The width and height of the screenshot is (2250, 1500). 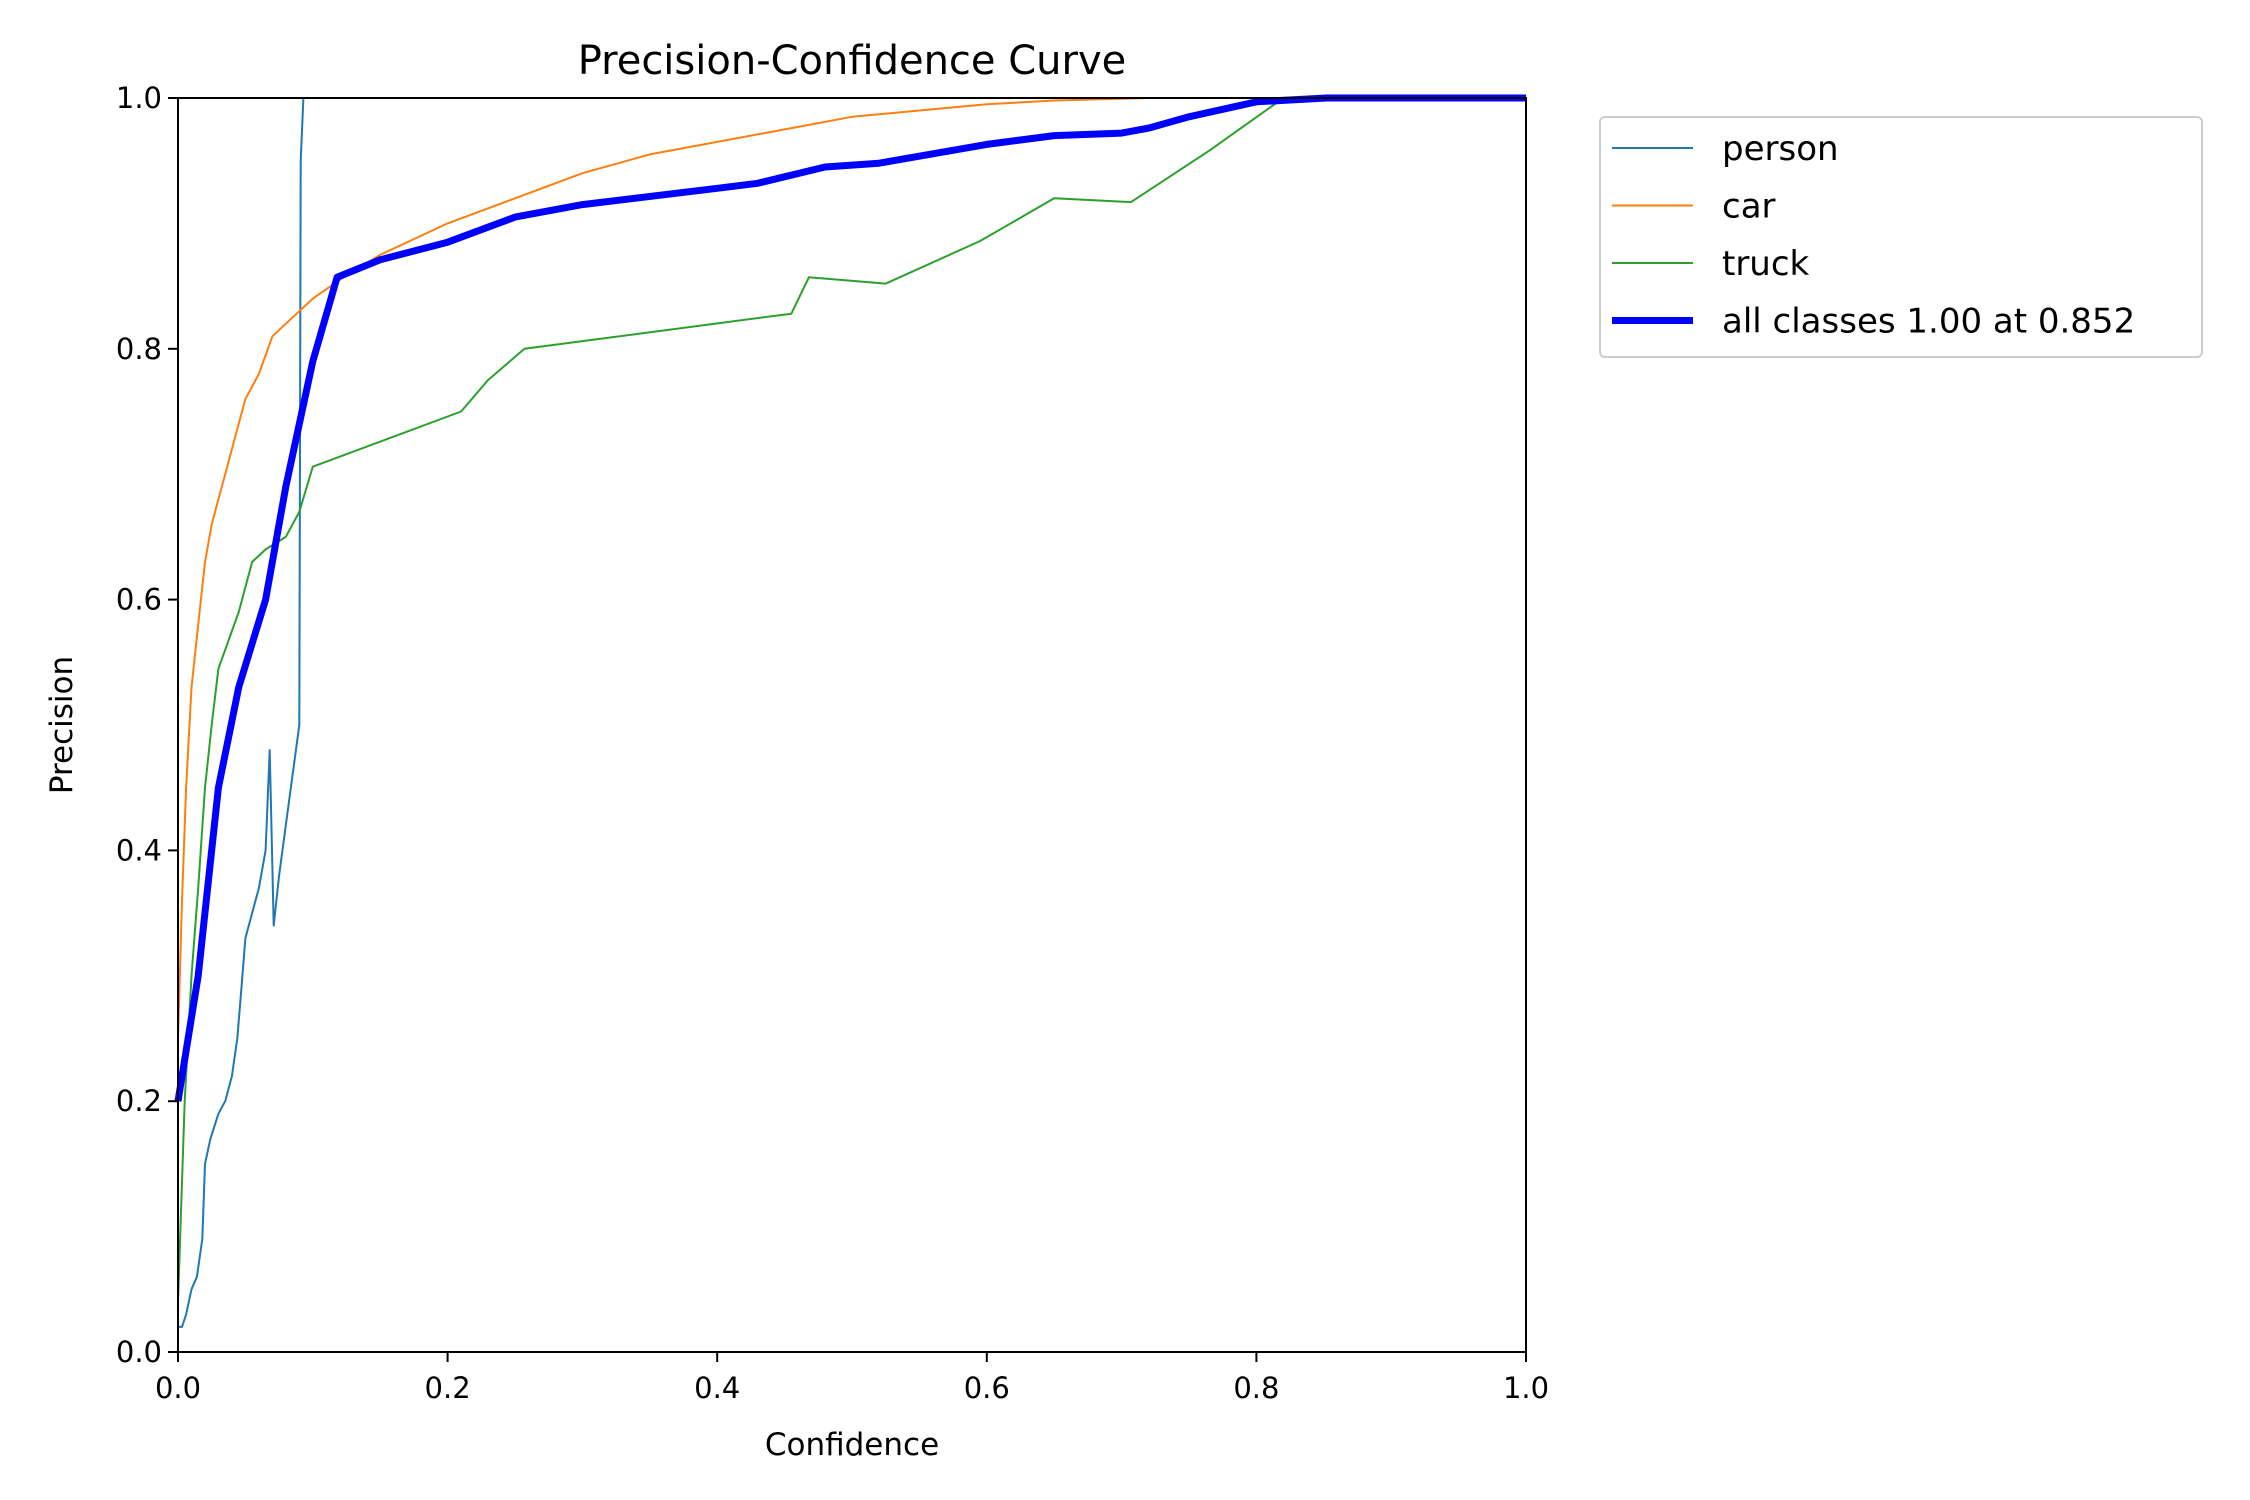 I want to click on y-tick-label: 0.4, so click(x=139, y=850).